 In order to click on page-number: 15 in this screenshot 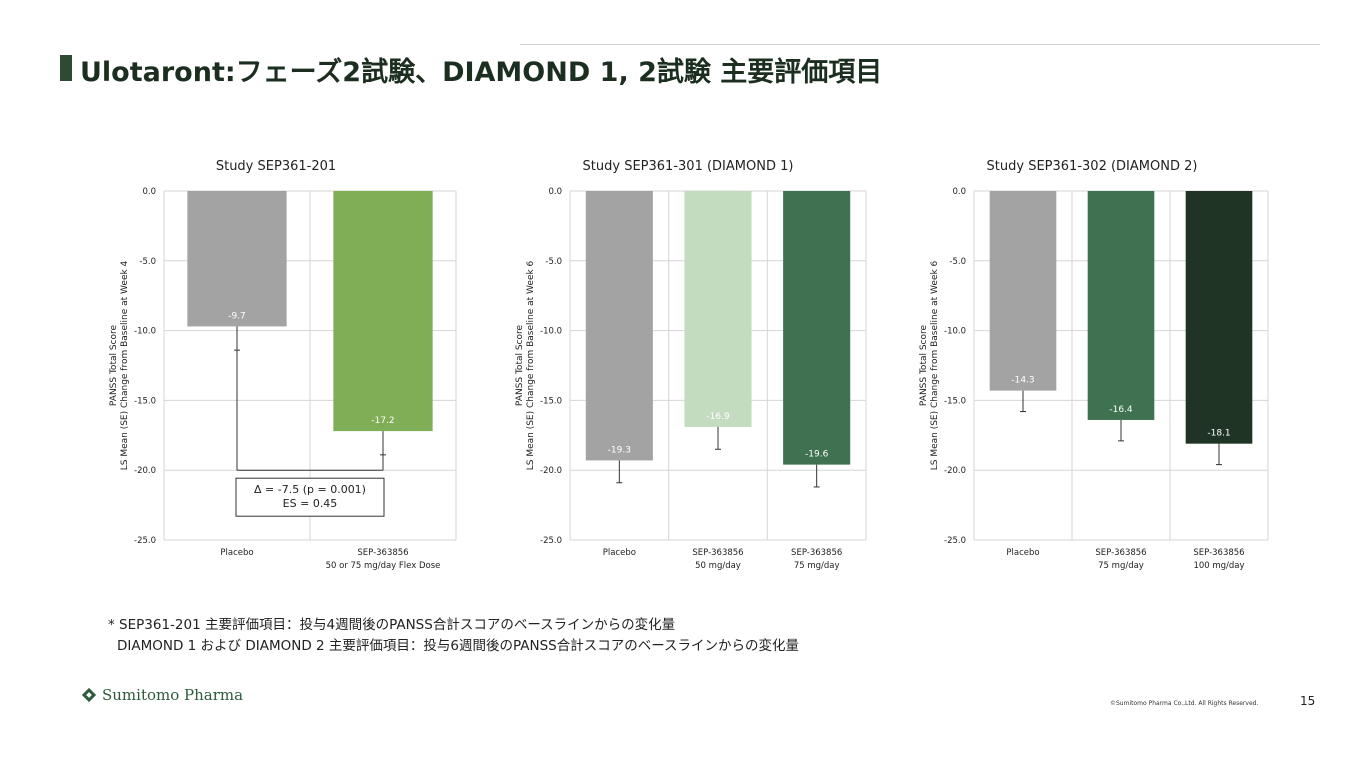, I will do `click(1307, 701)`.